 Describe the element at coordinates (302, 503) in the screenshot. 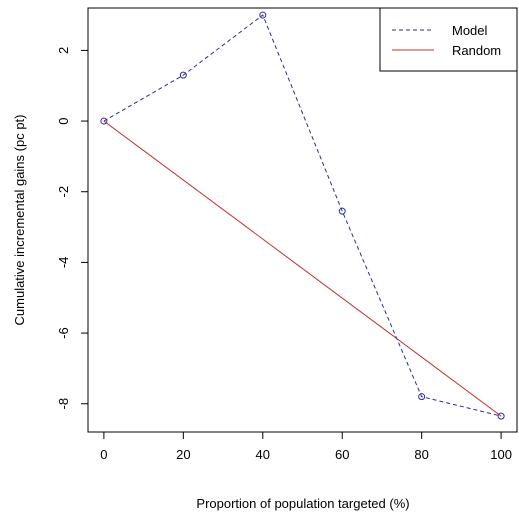

I see `x-axis-title: Proportion of population targeted (%)` at that location.